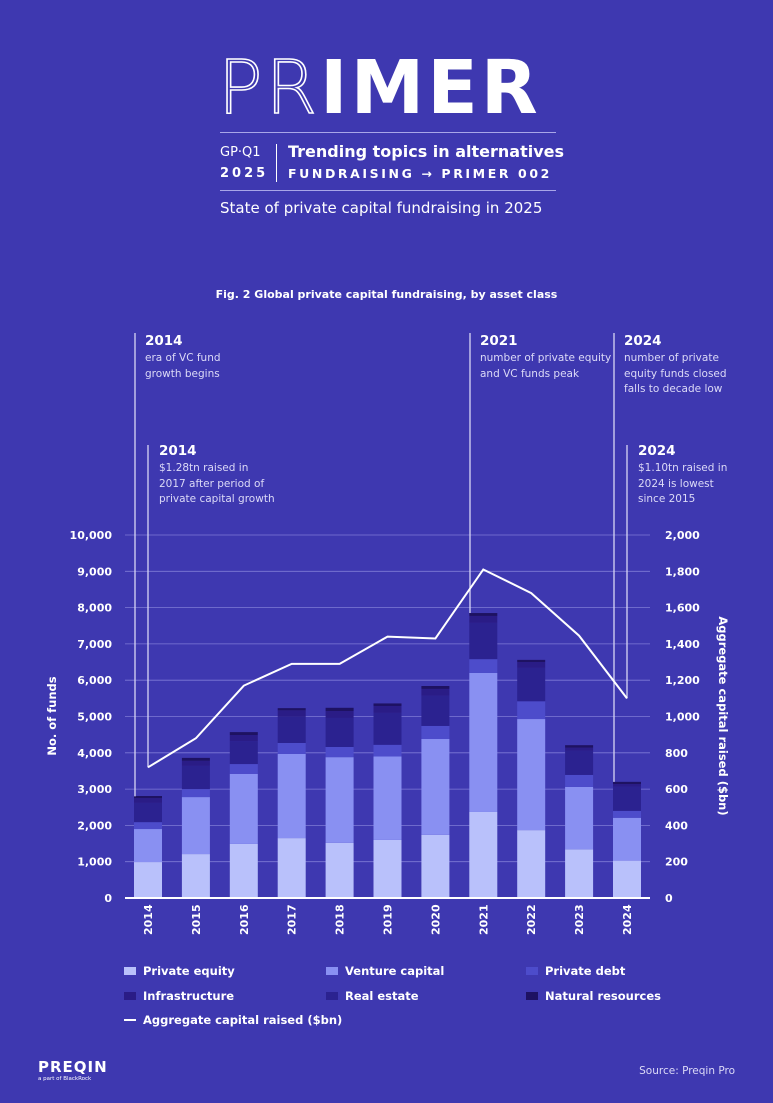  Describe the element at coordinates (243, 1020) in the screenshot. I see `legend-label: Aggregate capital raised ($bn)` at that location.